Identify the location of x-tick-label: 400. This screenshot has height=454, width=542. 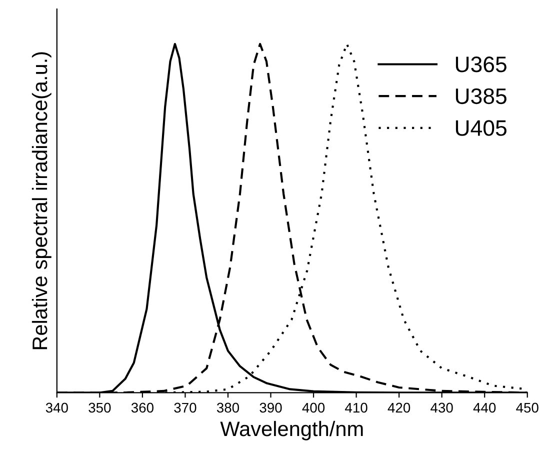
(313, 407).